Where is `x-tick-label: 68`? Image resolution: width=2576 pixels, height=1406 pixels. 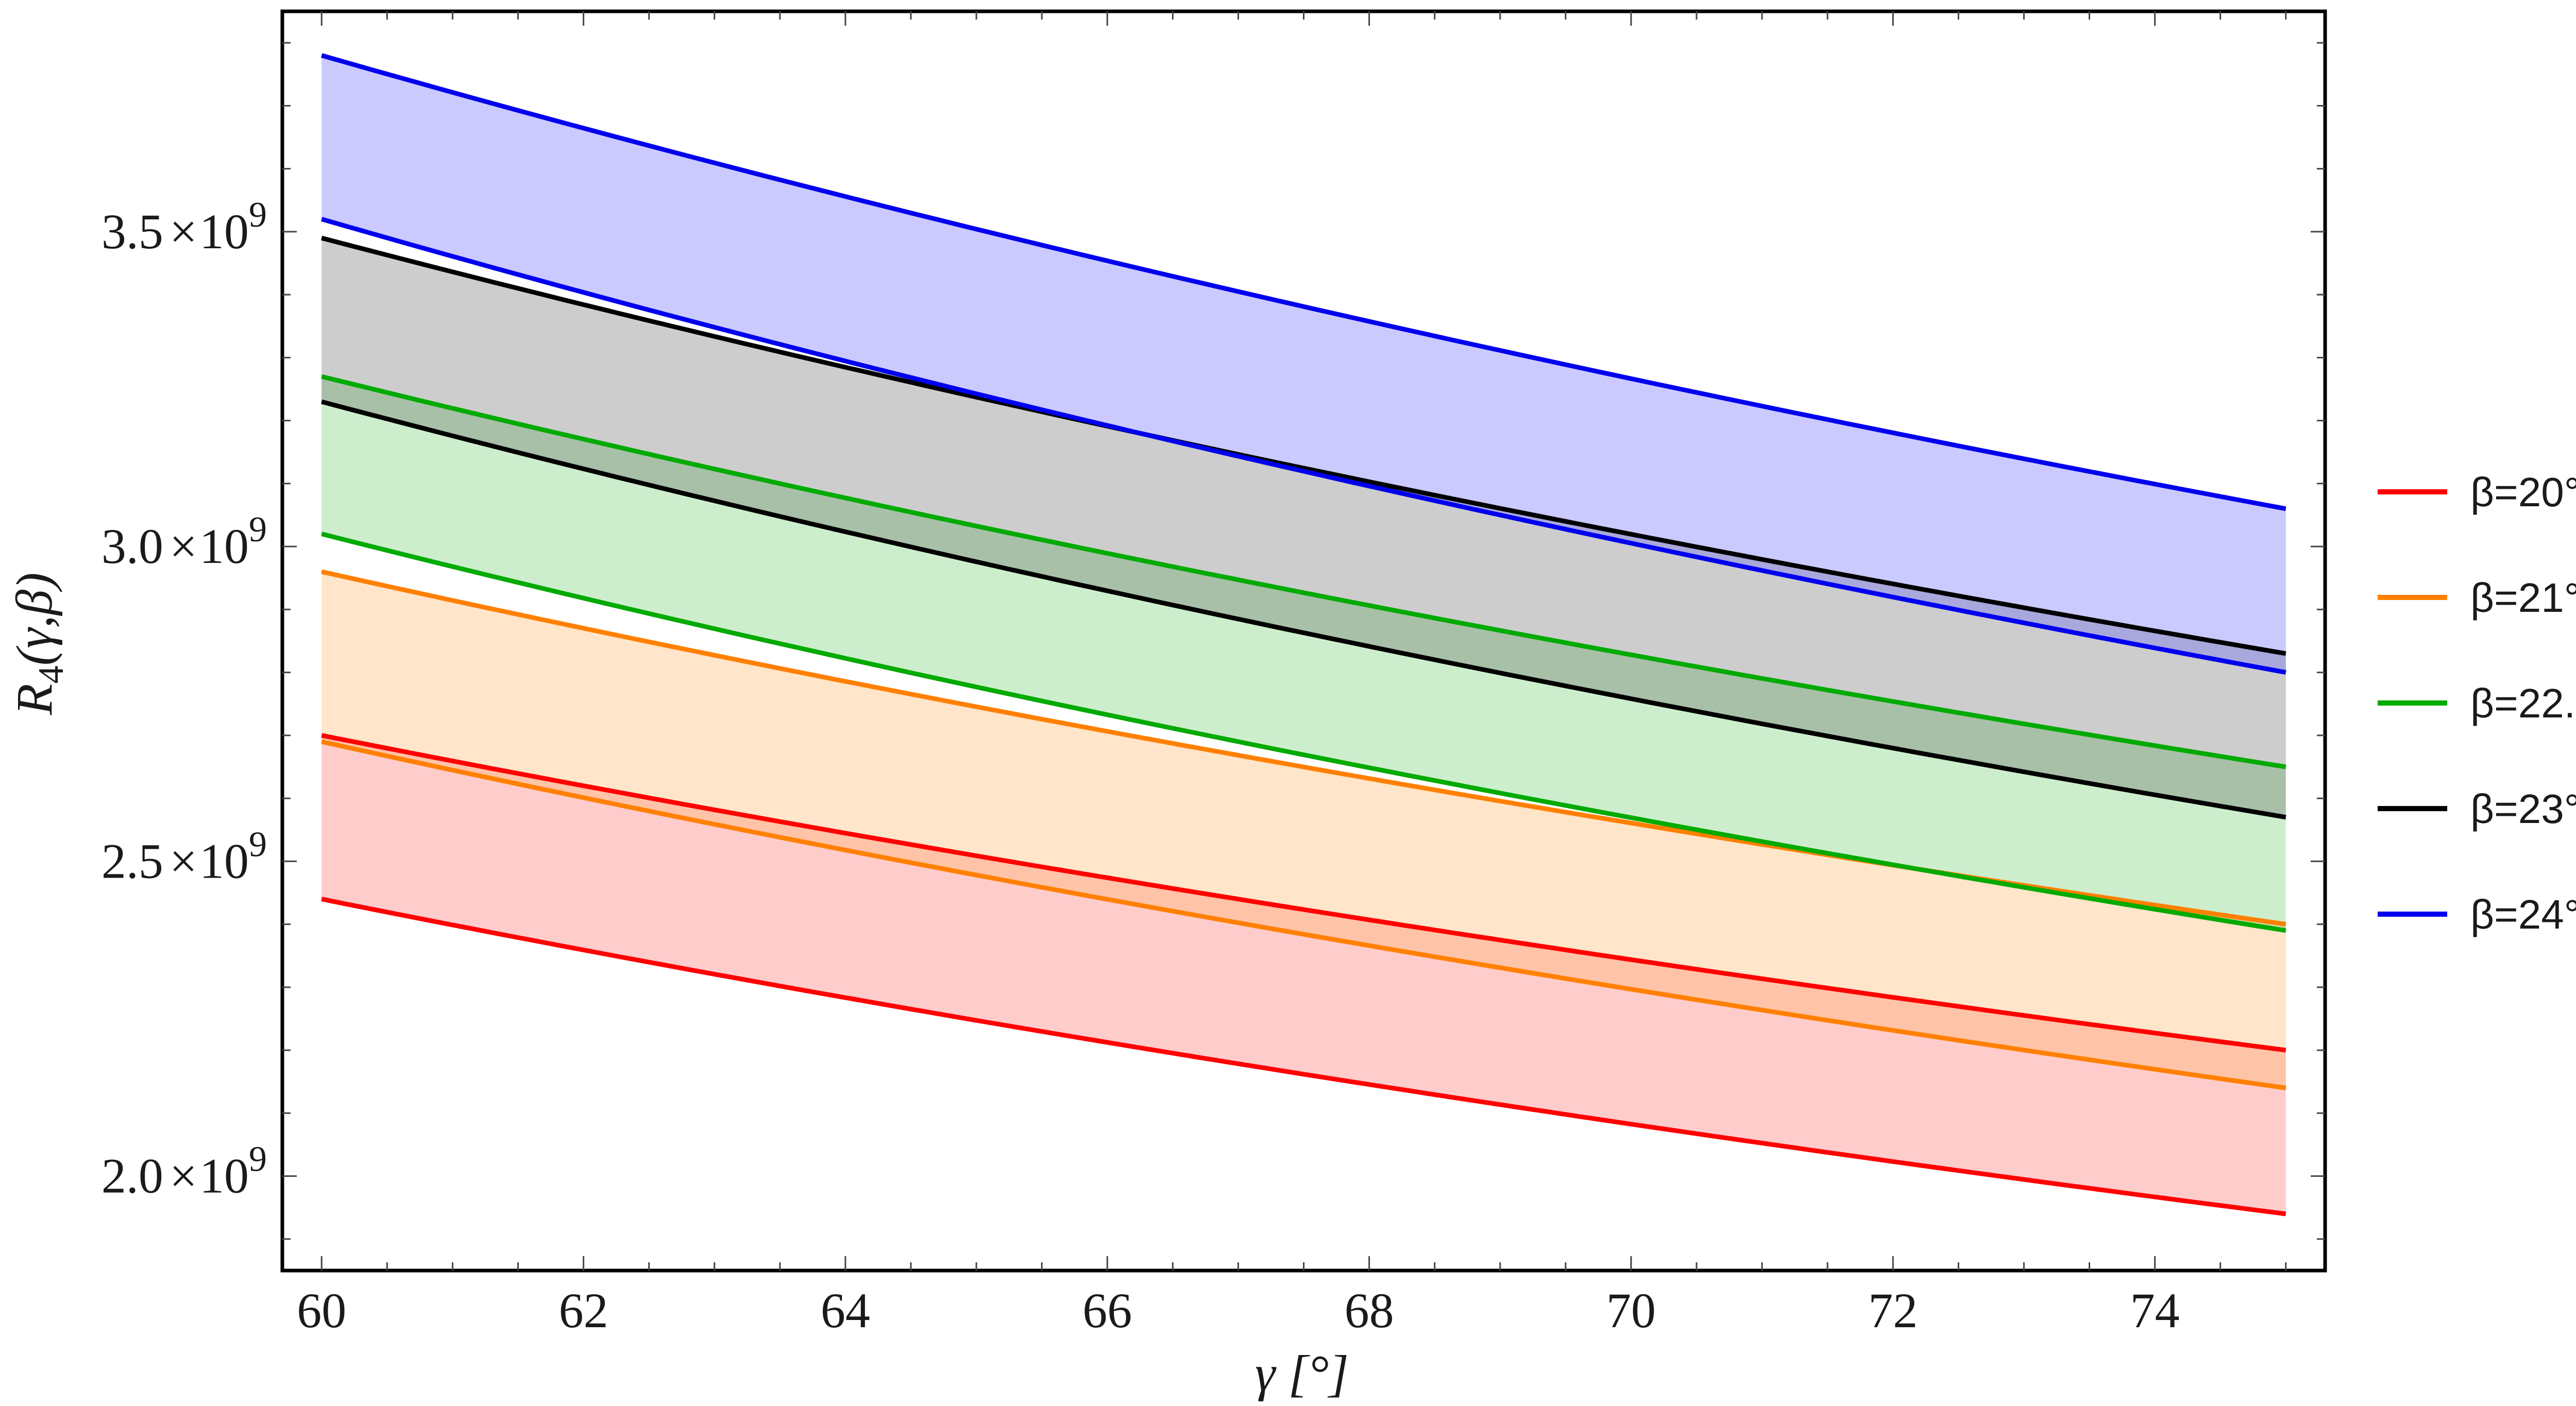
x-tick-label: 68 is located at coordinates (1369, 1310).